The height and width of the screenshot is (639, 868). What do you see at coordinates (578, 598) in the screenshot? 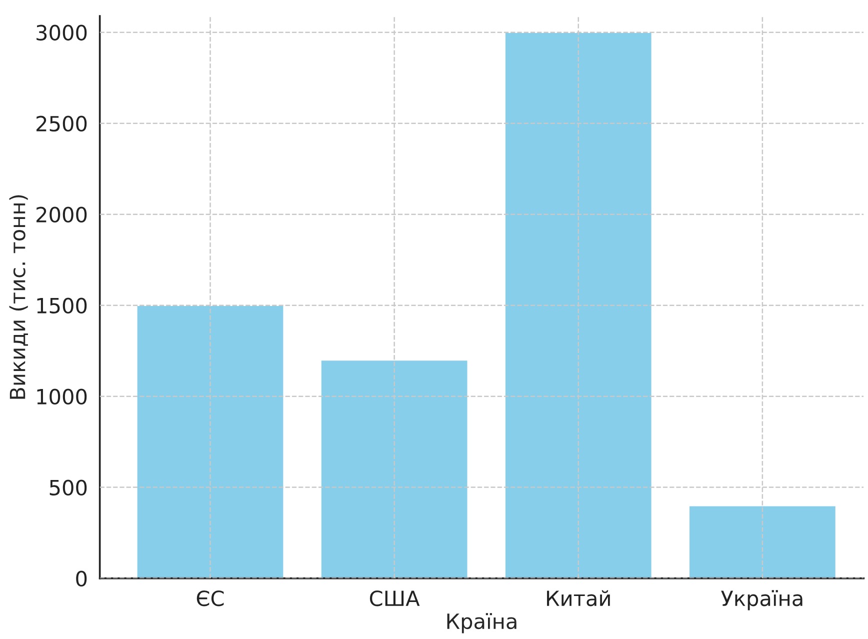
I see `x-tick-label: Китай` at bounding box center [578, 598].